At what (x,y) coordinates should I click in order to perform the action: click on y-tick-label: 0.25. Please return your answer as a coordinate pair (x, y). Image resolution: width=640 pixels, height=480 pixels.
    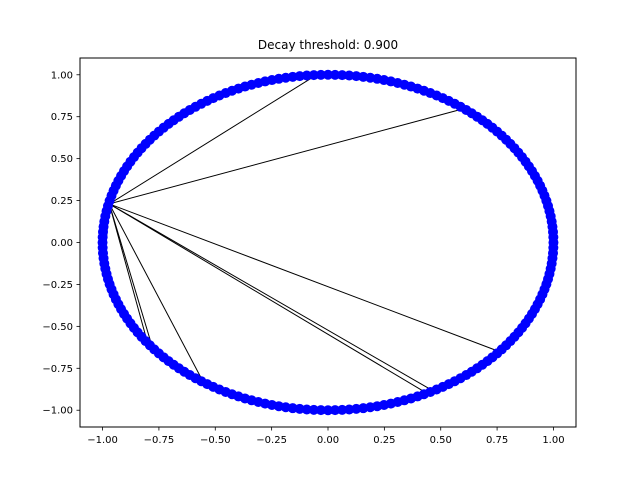
    Looking at the image, I should click on (62, 201).